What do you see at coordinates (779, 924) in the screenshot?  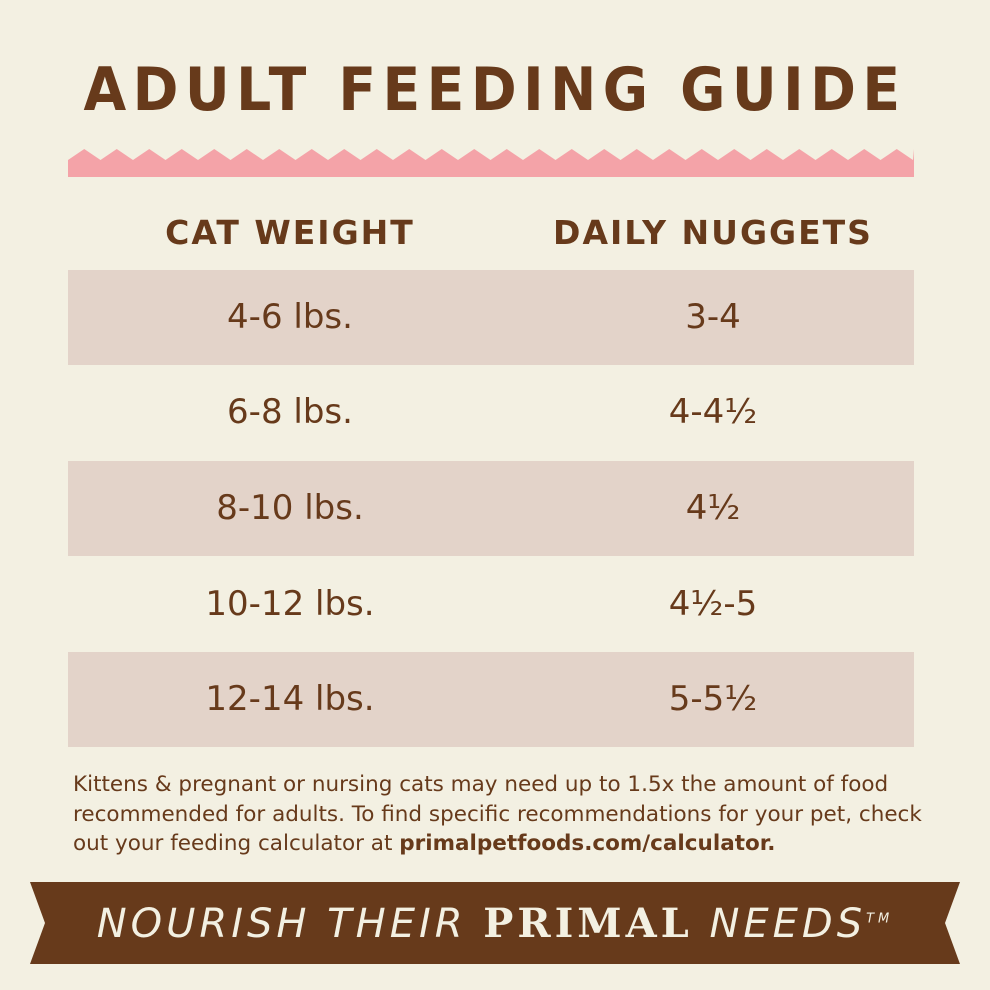 I see `tagline-part2: NEEDS` at bounding box center [779, 924].